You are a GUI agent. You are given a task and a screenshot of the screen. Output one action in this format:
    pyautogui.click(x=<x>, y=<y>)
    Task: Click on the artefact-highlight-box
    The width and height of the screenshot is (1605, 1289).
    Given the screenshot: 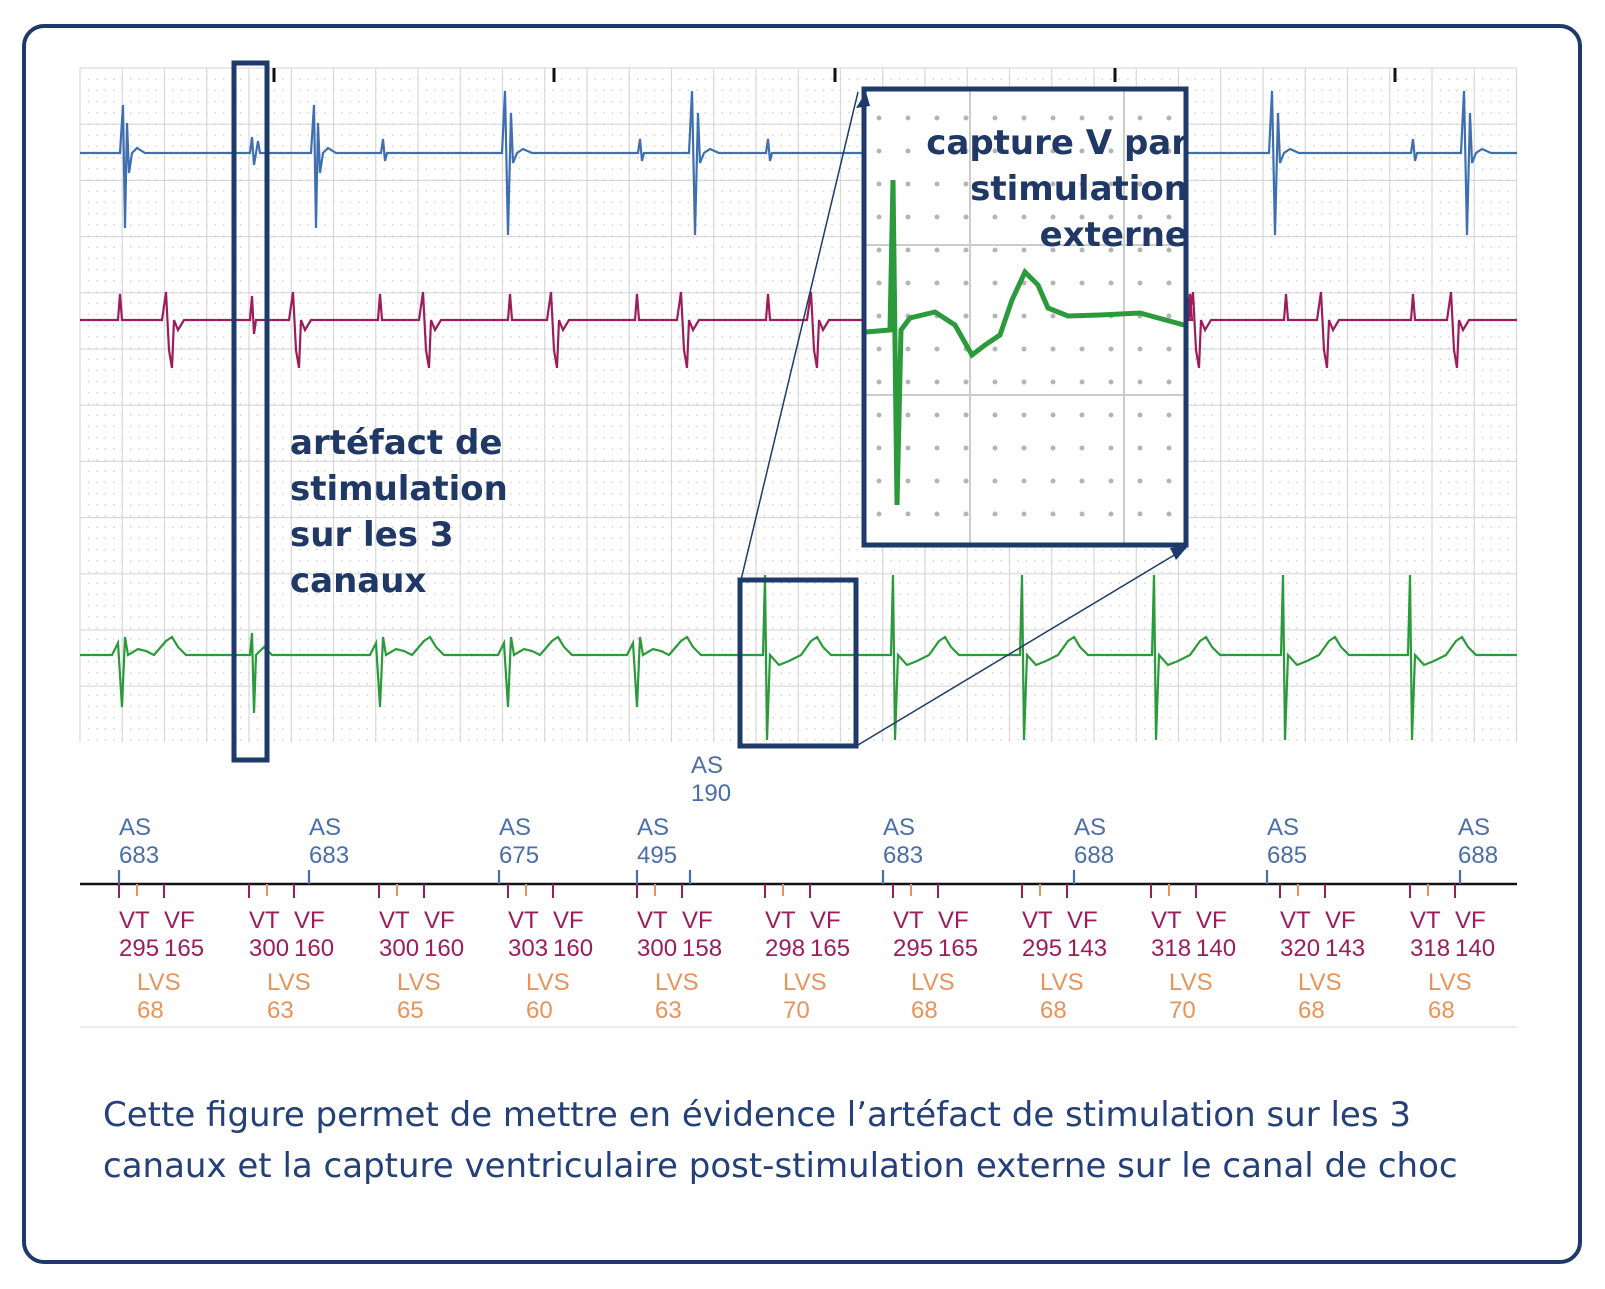 What is the action you would take?
    pyautogui.click(x=250, y=411)
    